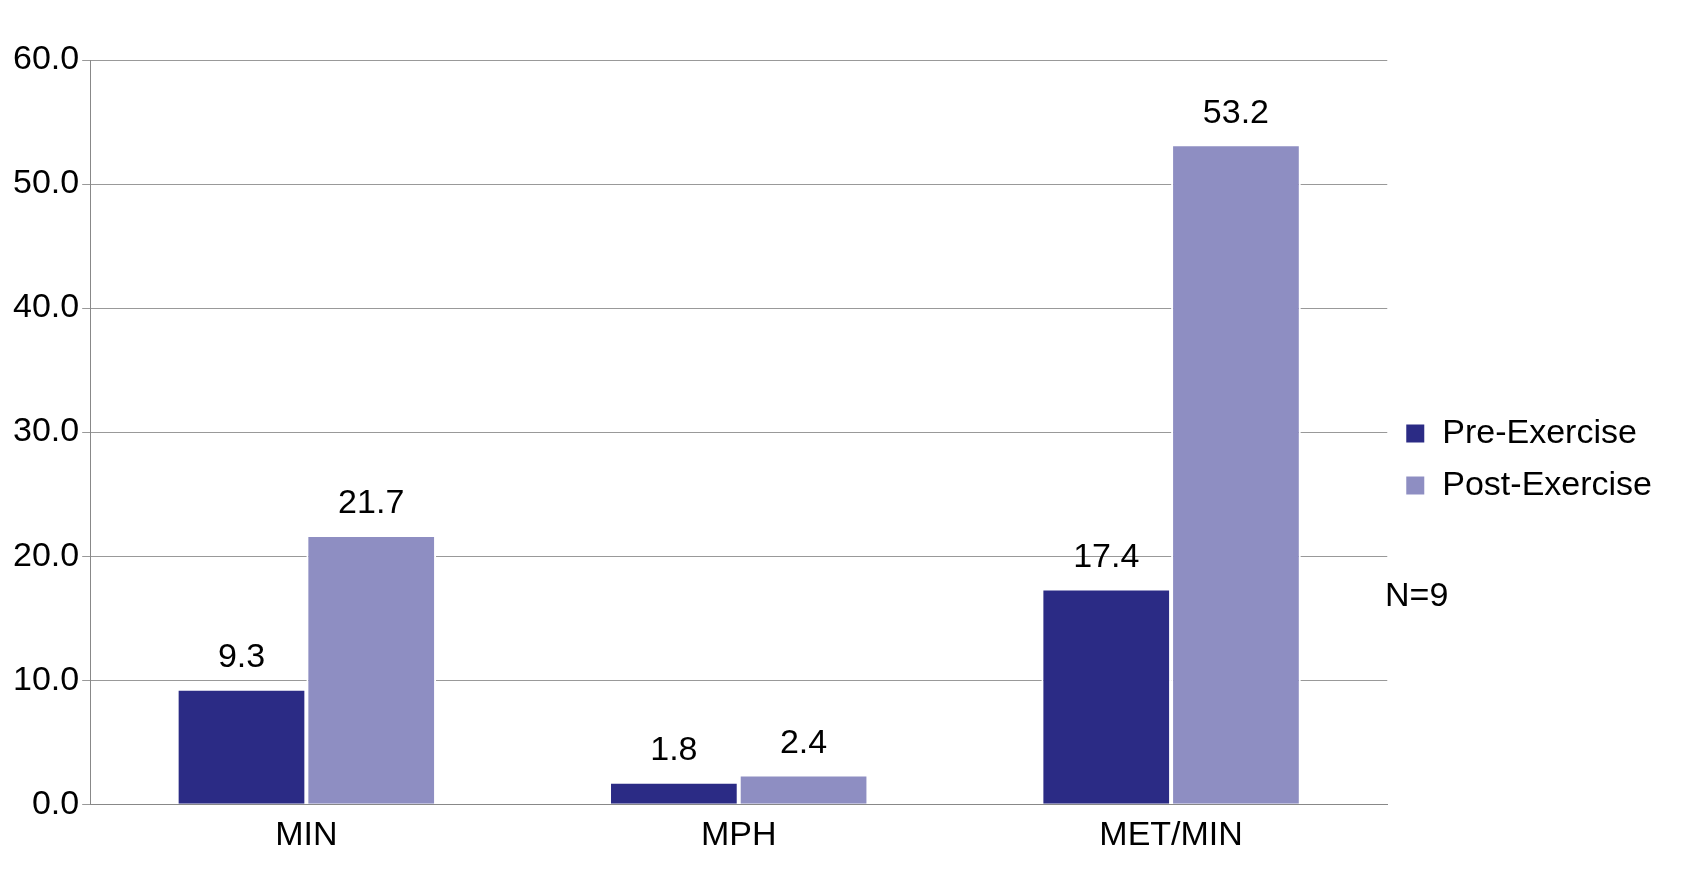 This screenshot has width=1692, height=869. What do you see at coordinates (1539, 430) in the screenshot?
I see `legend-label: Pre-Exercise` at bounding box center [1539, 430].